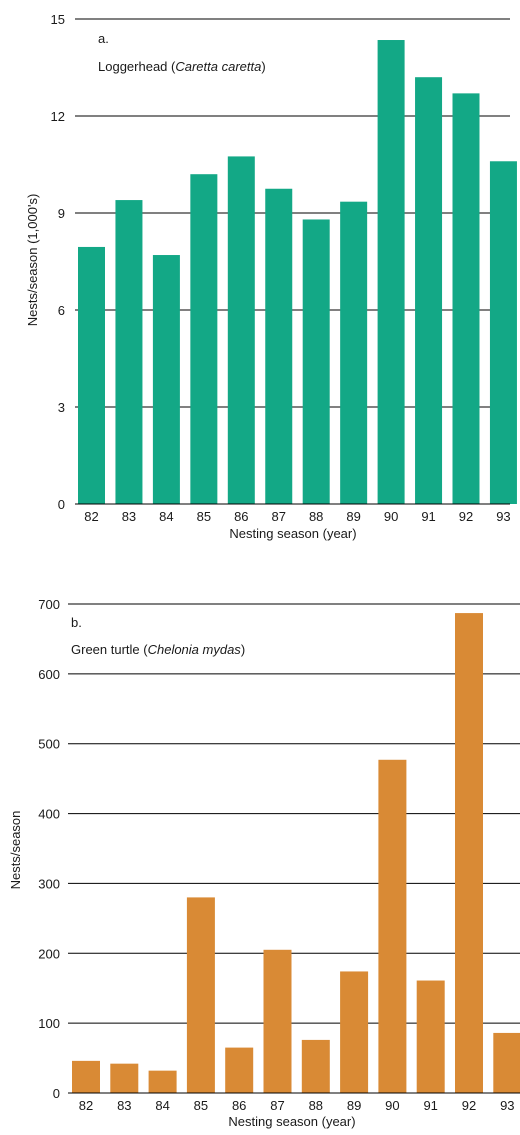 This screenshot has height=1135, width=520. What do you see at coordinates (103, 38) in the screenshot?
I see `panel-label: a.` at bounding box center [103, 38].